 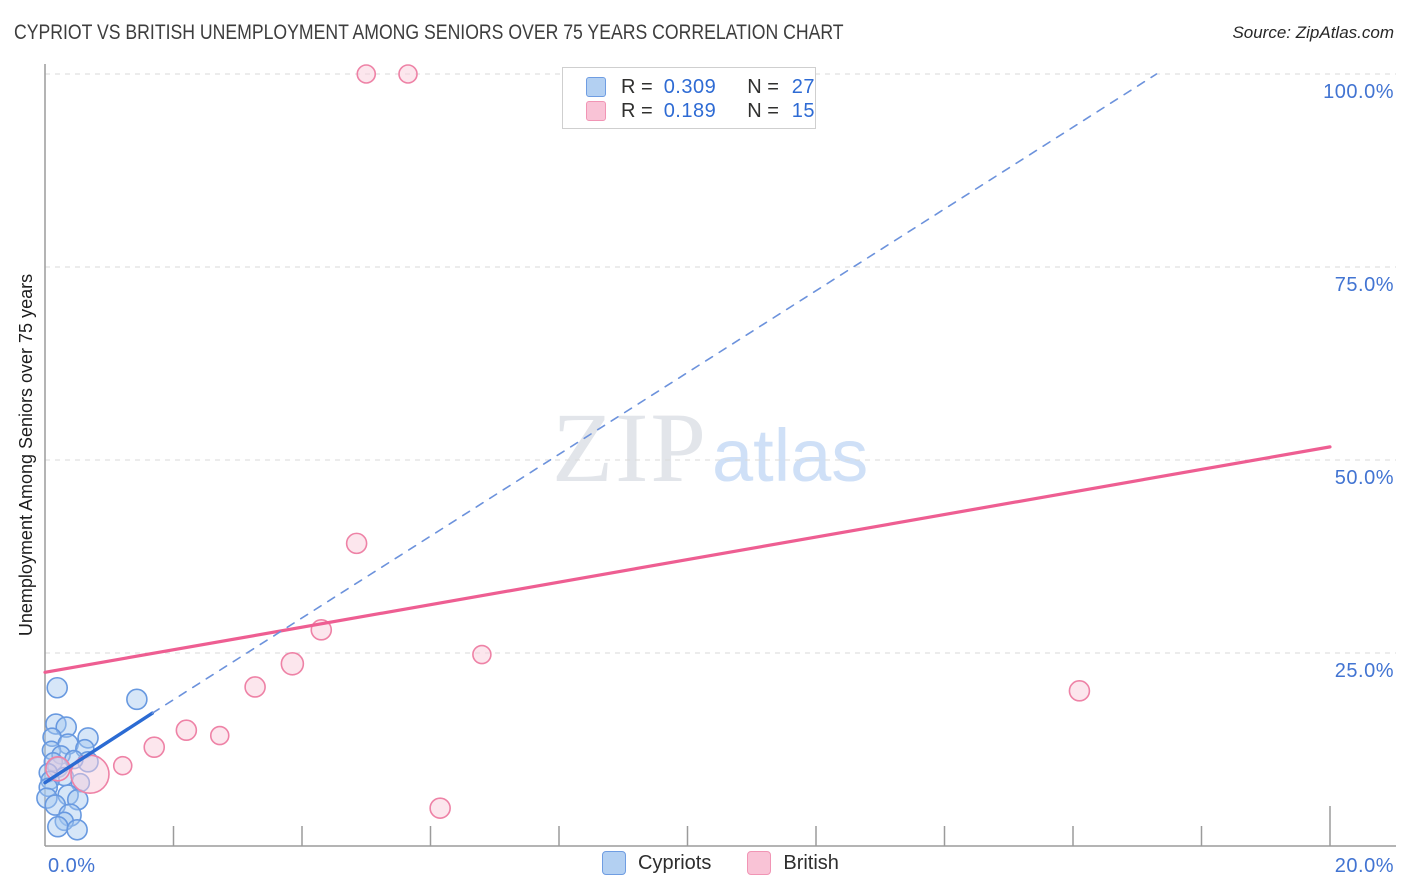 I want to click on y-tick-label: 75.0%, so click(x=1364, y=285).